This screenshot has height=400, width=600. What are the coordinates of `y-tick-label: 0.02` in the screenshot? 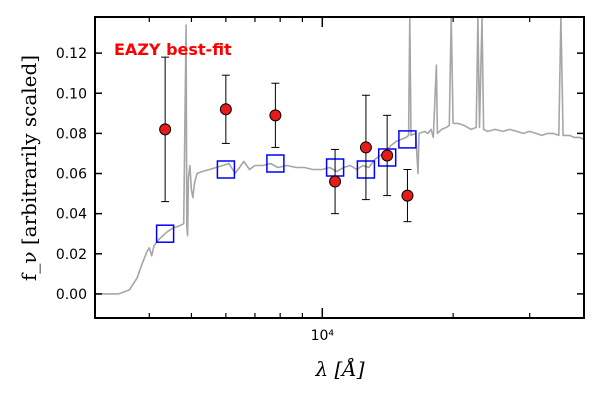 It's located at (71, 255).